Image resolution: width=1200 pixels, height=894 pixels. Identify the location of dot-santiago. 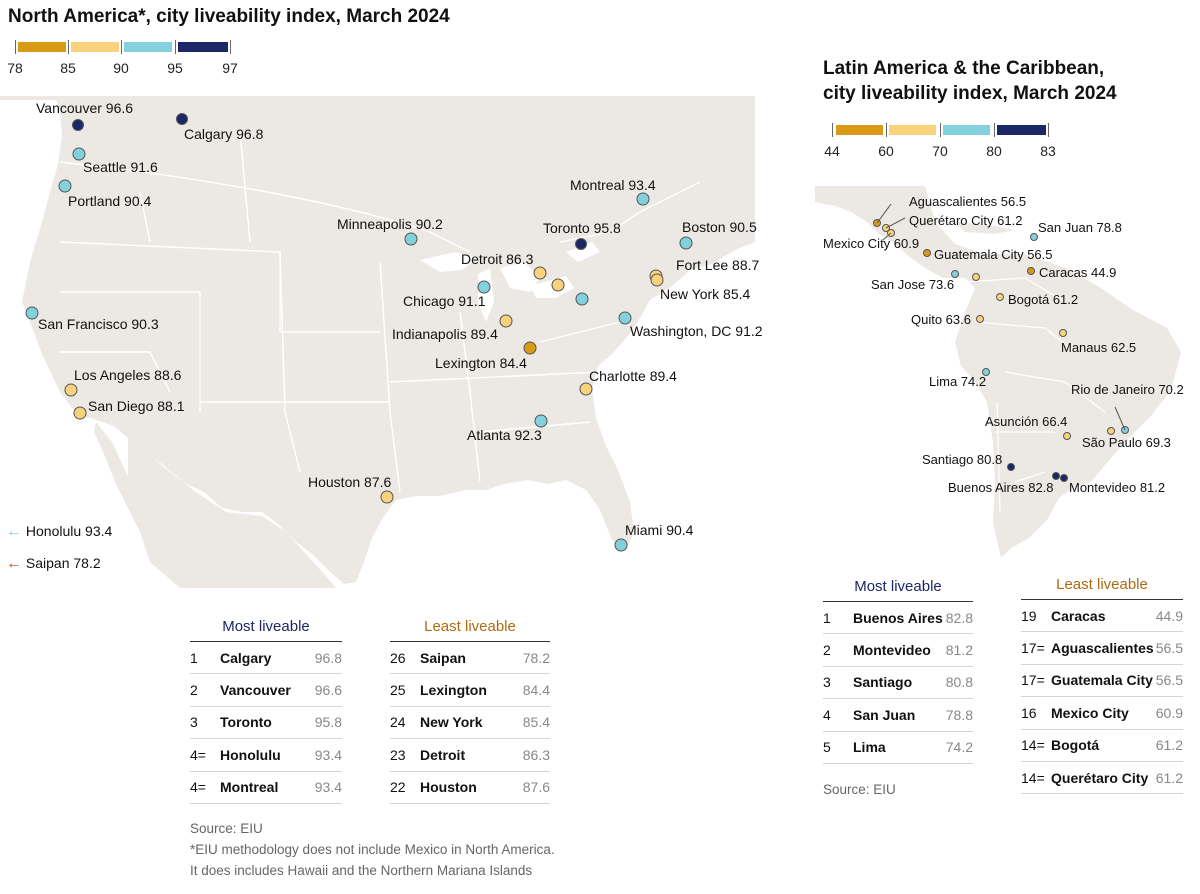
(1011, 467).